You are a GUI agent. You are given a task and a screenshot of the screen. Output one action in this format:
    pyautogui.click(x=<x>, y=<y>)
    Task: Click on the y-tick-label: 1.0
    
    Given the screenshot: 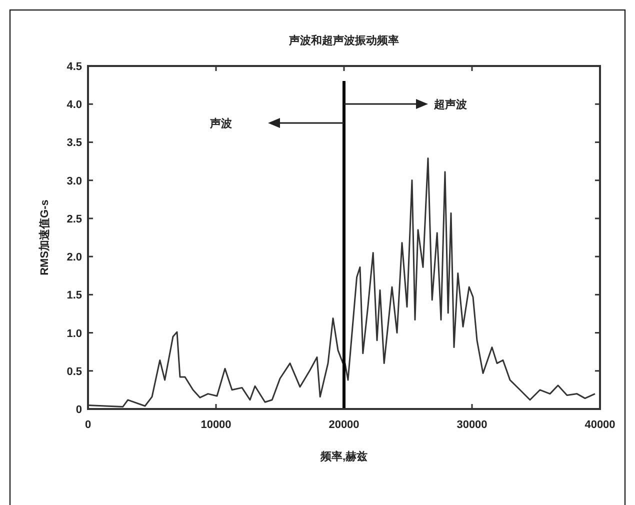 What is the action you would take?
    pyautogui.click(x=74, y=334)
    